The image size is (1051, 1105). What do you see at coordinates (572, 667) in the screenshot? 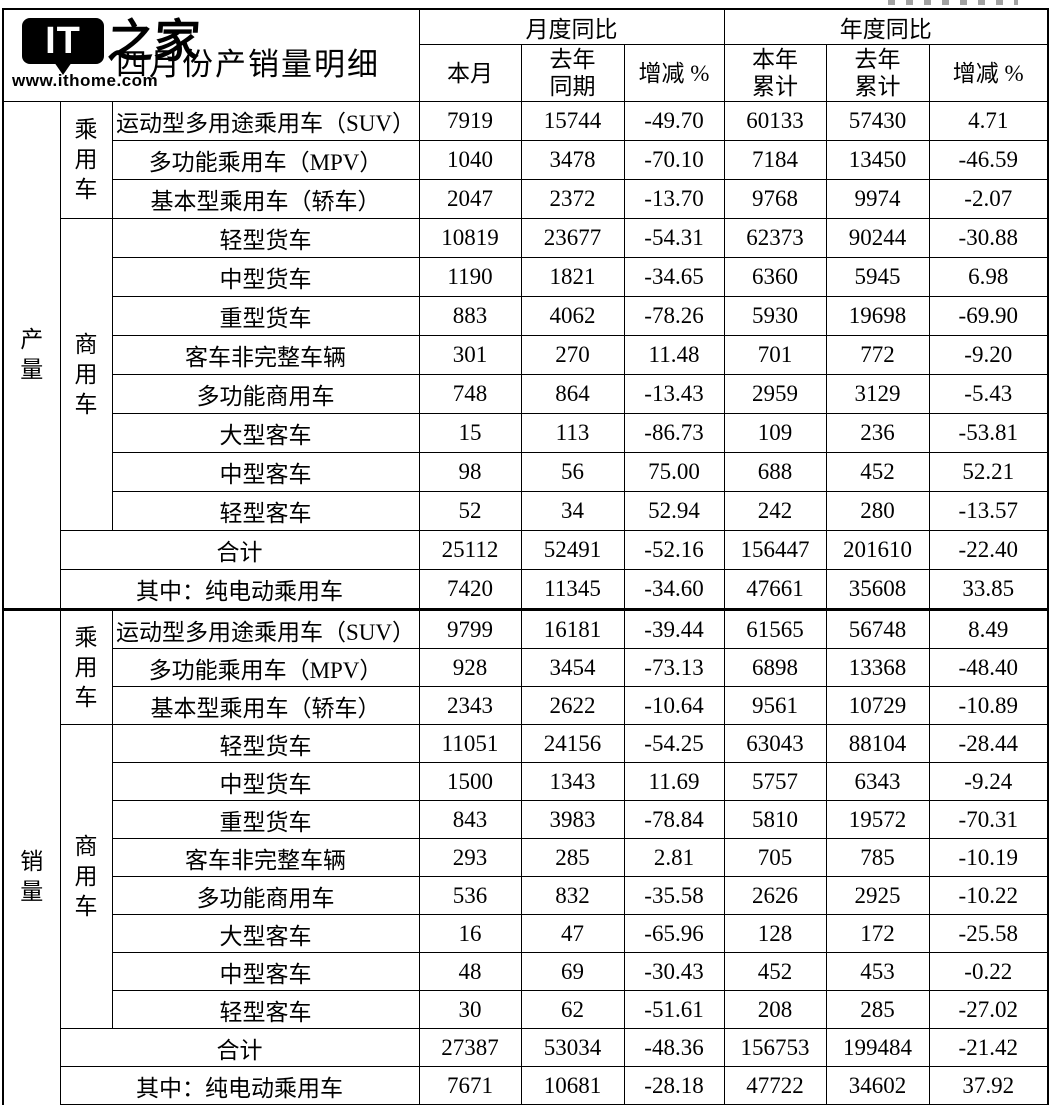
I see `cell-value: 3454` at bounding box center [572, 667].